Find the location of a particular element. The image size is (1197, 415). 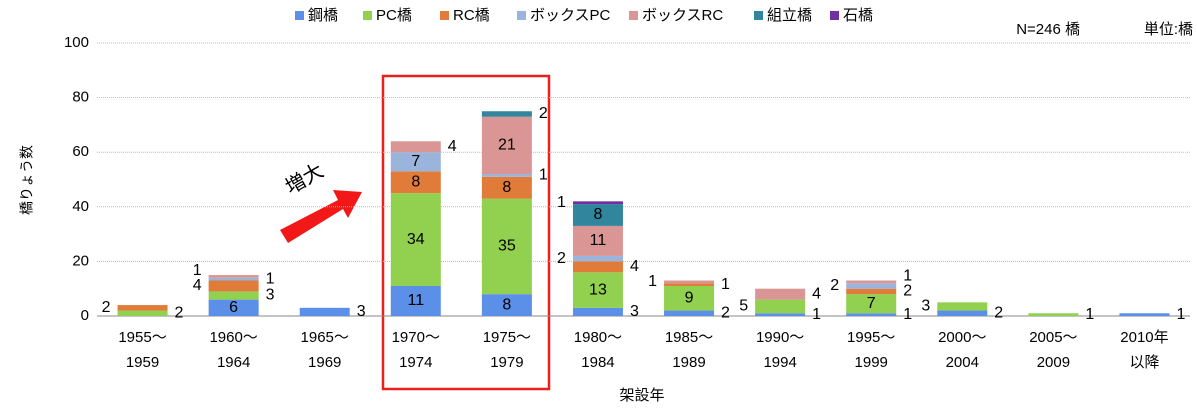

legend-label: ボックスPC is located at coordinates (570, 15).